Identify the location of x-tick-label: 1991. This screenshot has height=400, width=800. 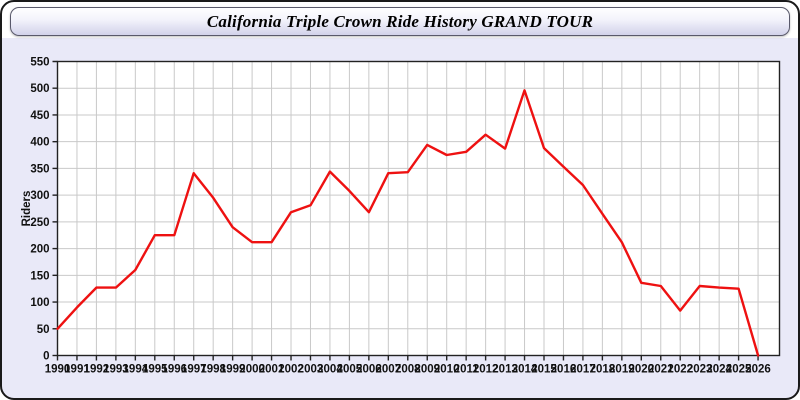
(77, 370).